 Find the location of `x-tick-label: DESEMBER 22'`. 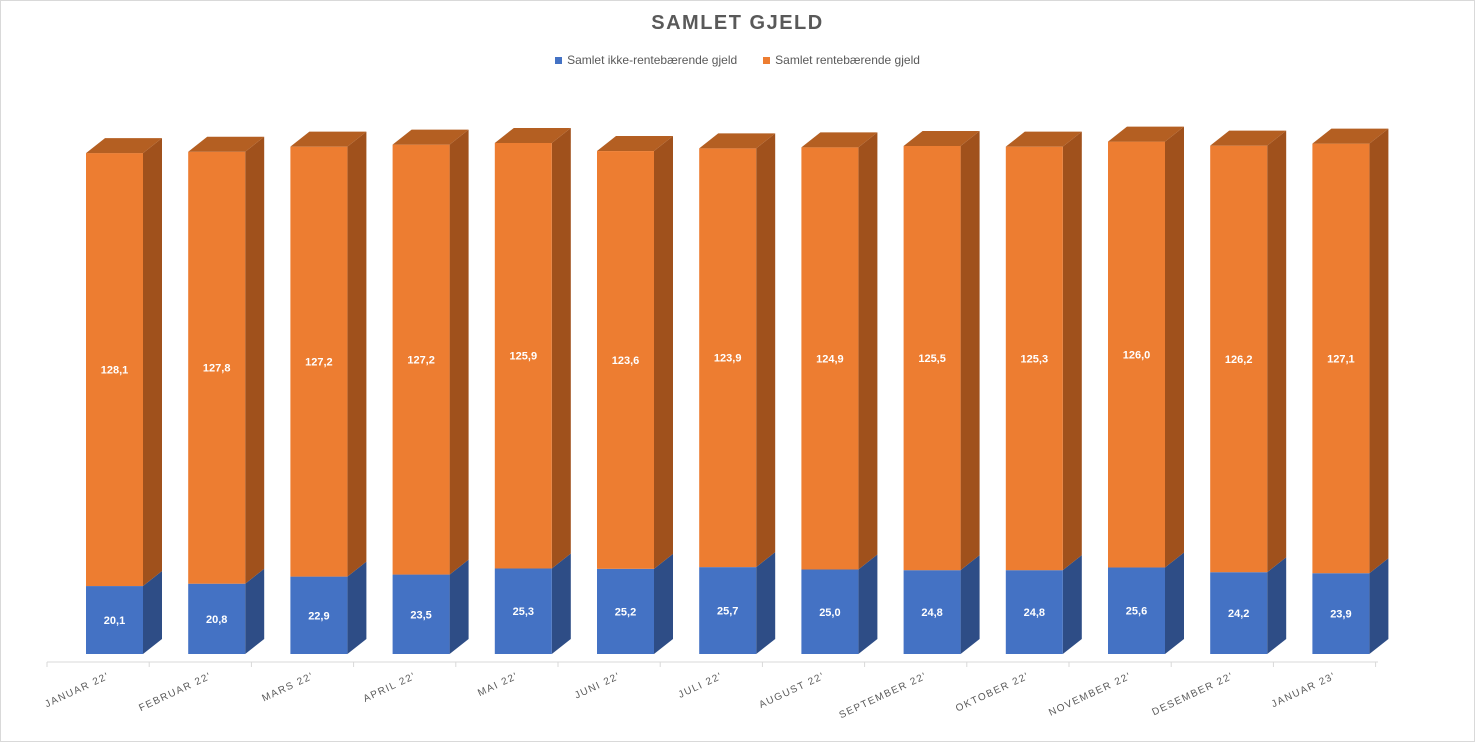

x-tick-label: DESEMBER 22' is located at coordinates (1192, 694).